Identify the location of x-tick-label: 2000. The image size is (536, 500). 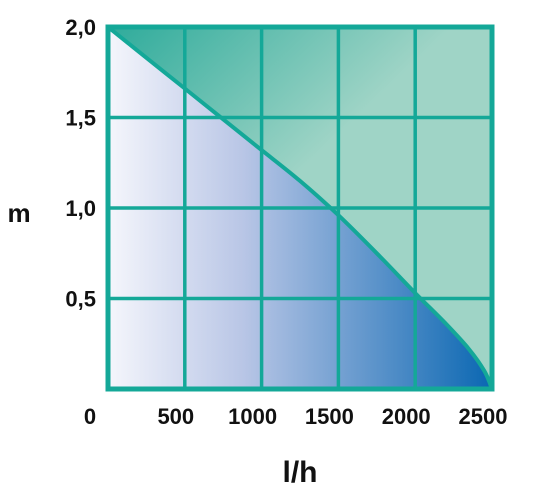
(406, 416).